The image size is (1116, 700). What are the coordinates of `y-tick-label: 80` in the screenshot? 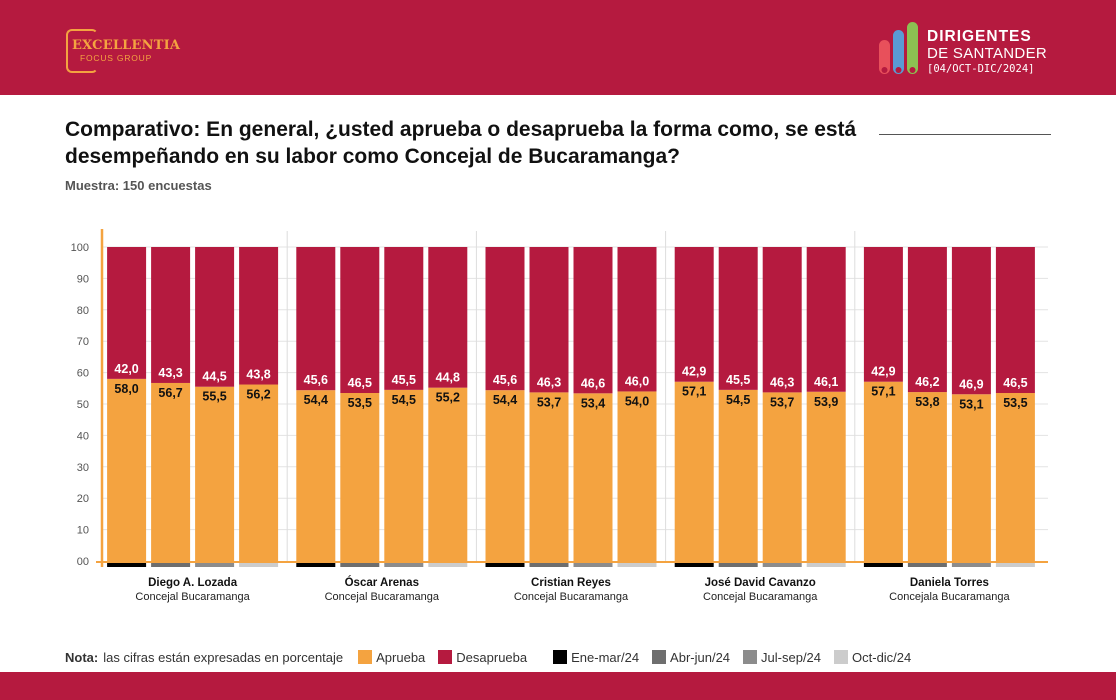 It's located at (83, 311).